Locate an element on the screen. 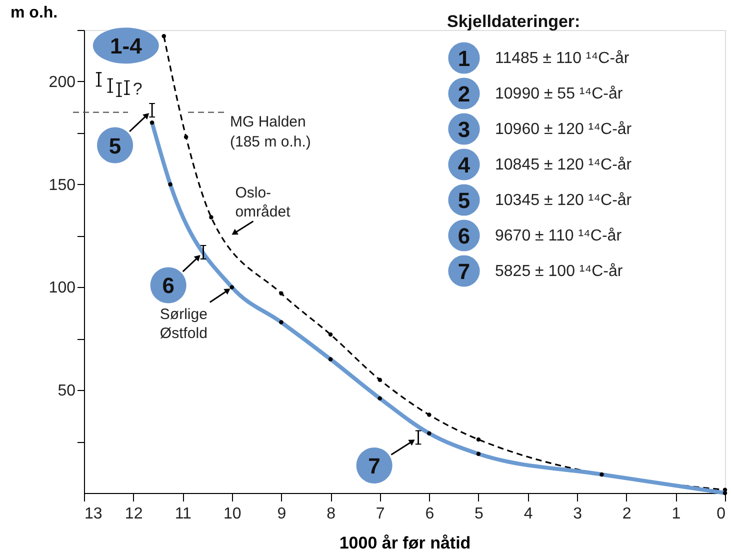 The width and height of the screenshot is (731, 556). annotation: 5 is located at coordinates (115, 145).